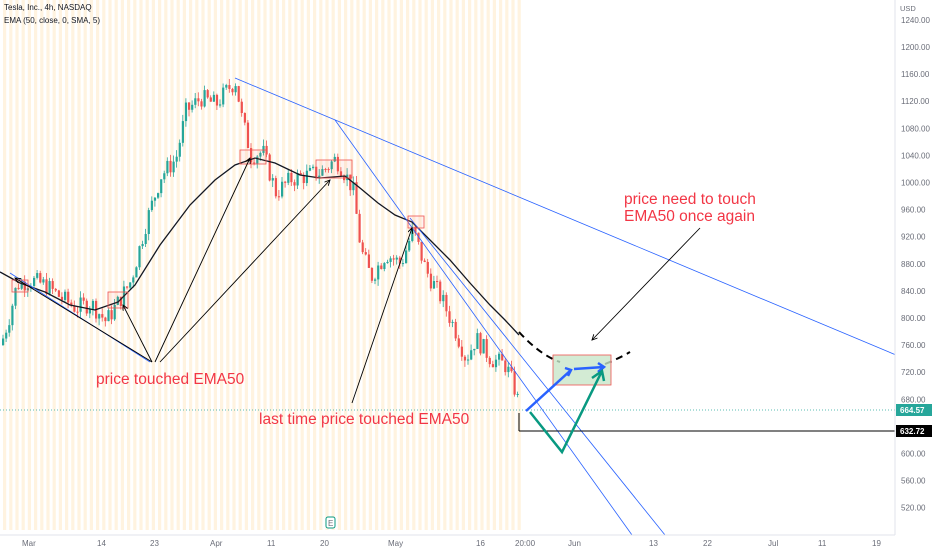 Image resolution: width=932 pixels, height=550 pixels. I want to click on ema-projection-left, so click(539, 347).